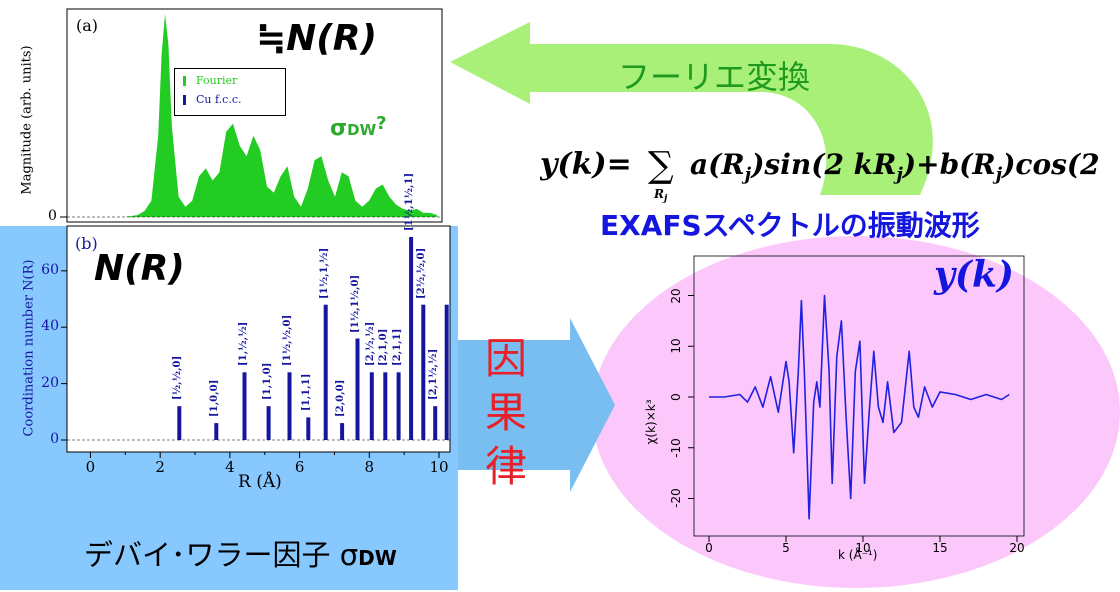  What do you see at coordinates (940, 548) in the screenshot?
I see `panel-c-xtick-label-3: 15` at bounding box center [940, 548].